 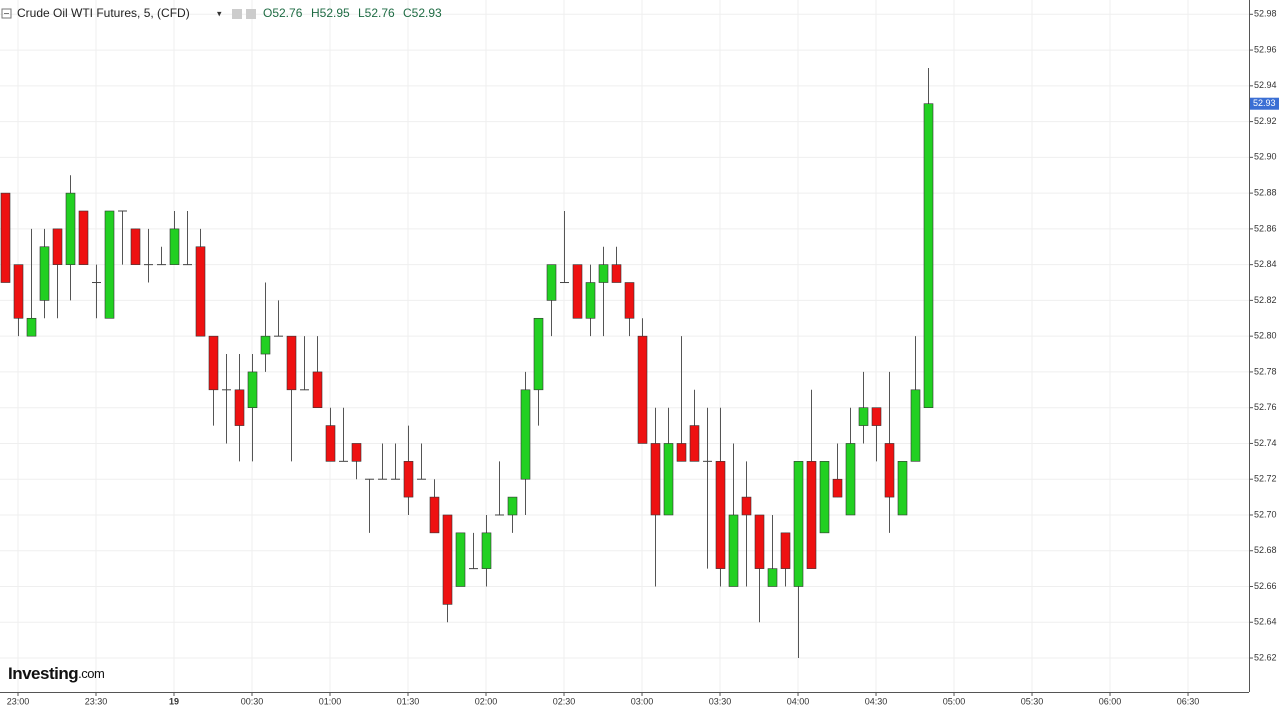 What do you see at coordinates (564, 701) in the screenshot?
I see `x-tick-label: 02:30` at bounding box center [564, 701].